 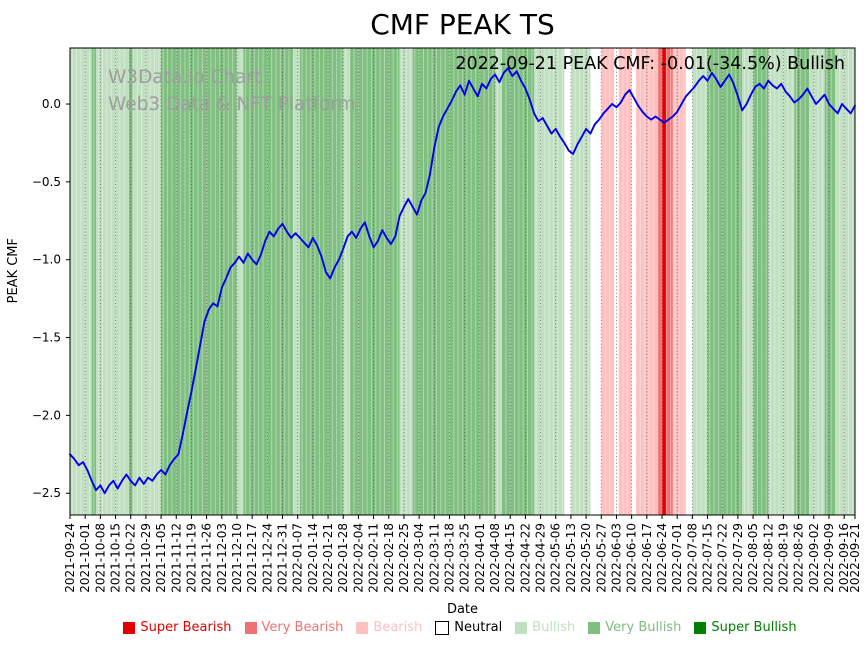 I want to click on x-tick-label: 2022-08-19, so click(x=783, y=558).